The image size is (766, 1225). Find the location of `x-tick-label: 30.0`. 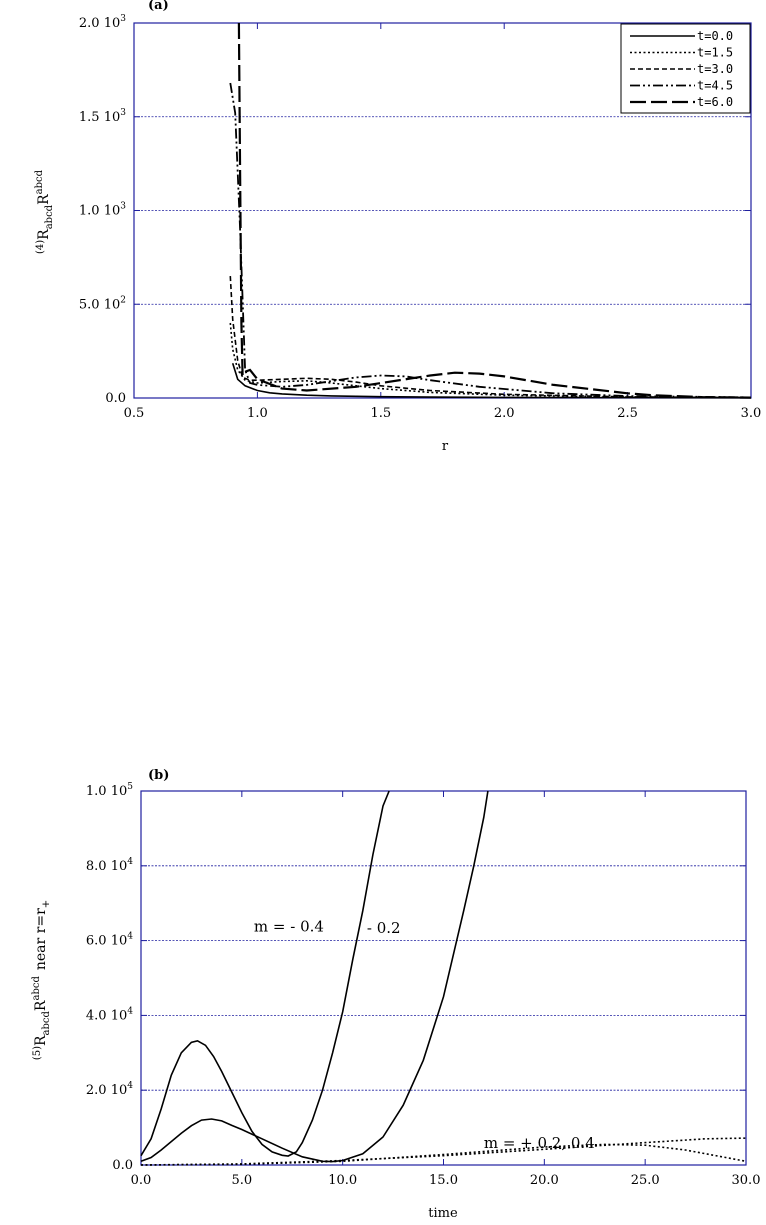

x-tick-label: 30.0 is located at coordinates (746, 1180).